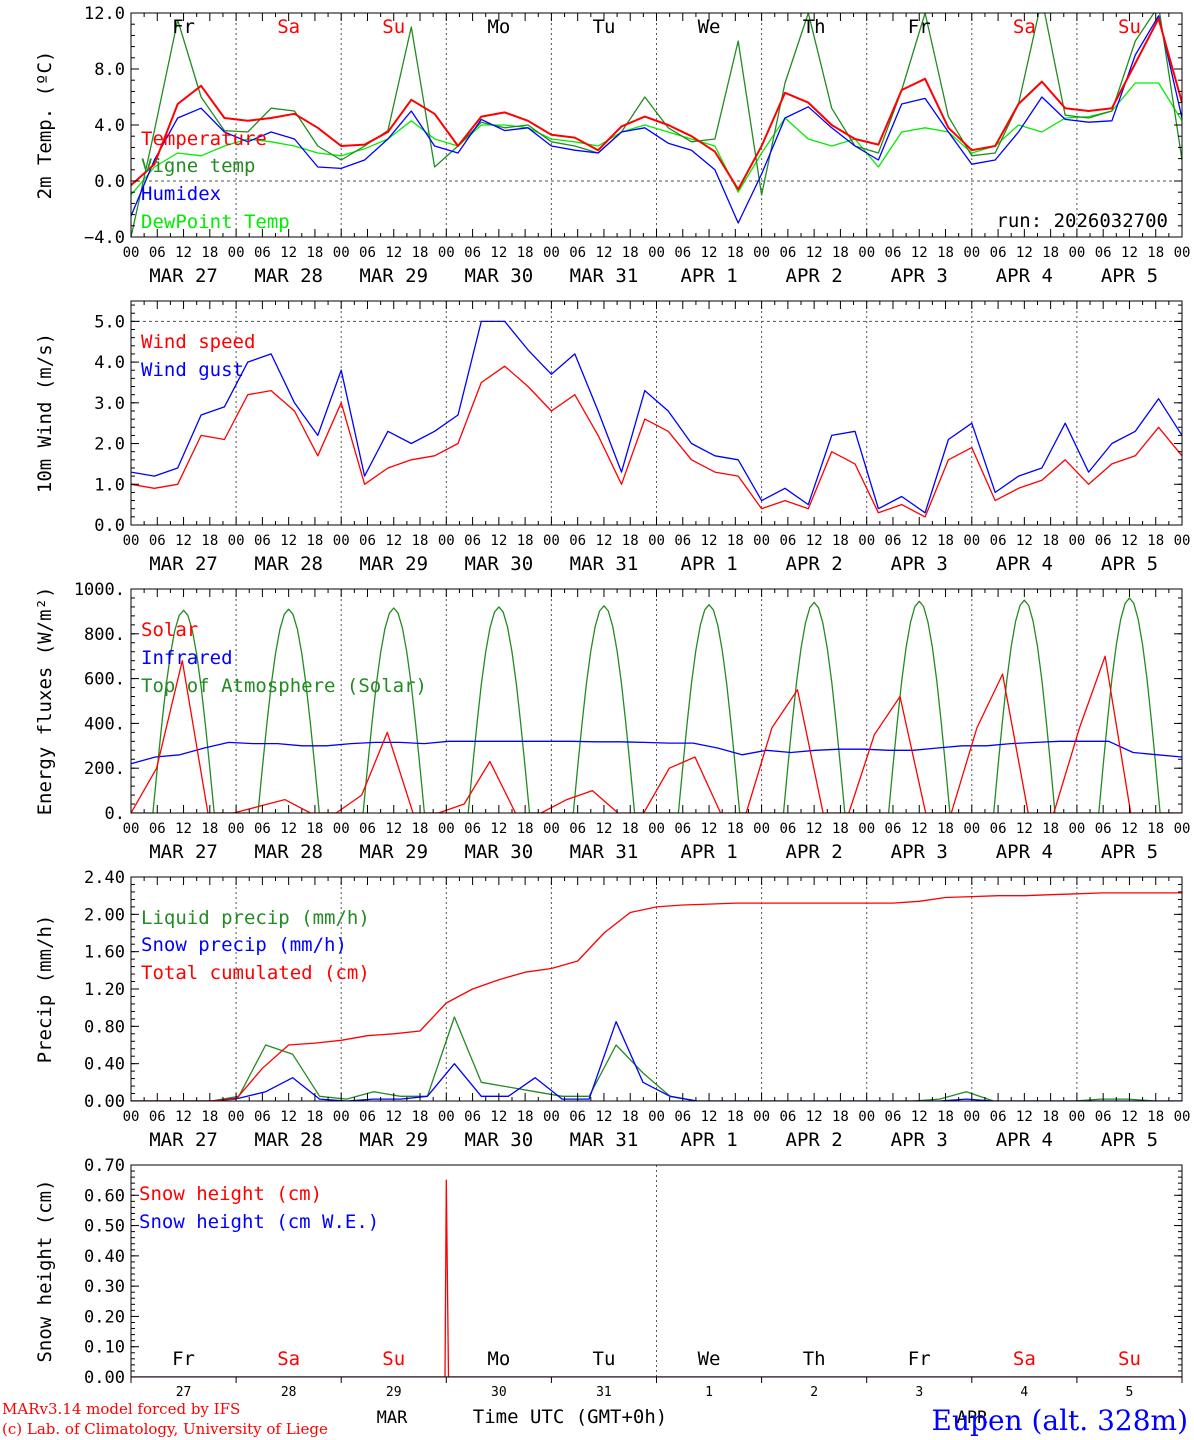  Describe the element at coordinates (109, 485) in the screenshot. I see `y-tick-label: 1.0` at that location.